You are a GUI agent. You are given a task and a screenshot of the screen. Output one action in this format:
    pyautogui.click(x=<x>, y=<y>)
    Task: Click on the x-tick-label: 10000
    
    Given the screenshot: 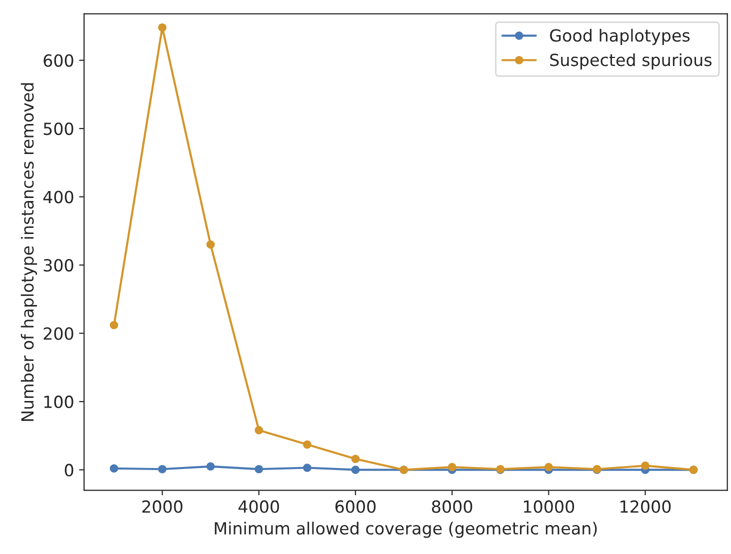 What is the action you would take?
    pyautogui.click(x=549, y=506)
    